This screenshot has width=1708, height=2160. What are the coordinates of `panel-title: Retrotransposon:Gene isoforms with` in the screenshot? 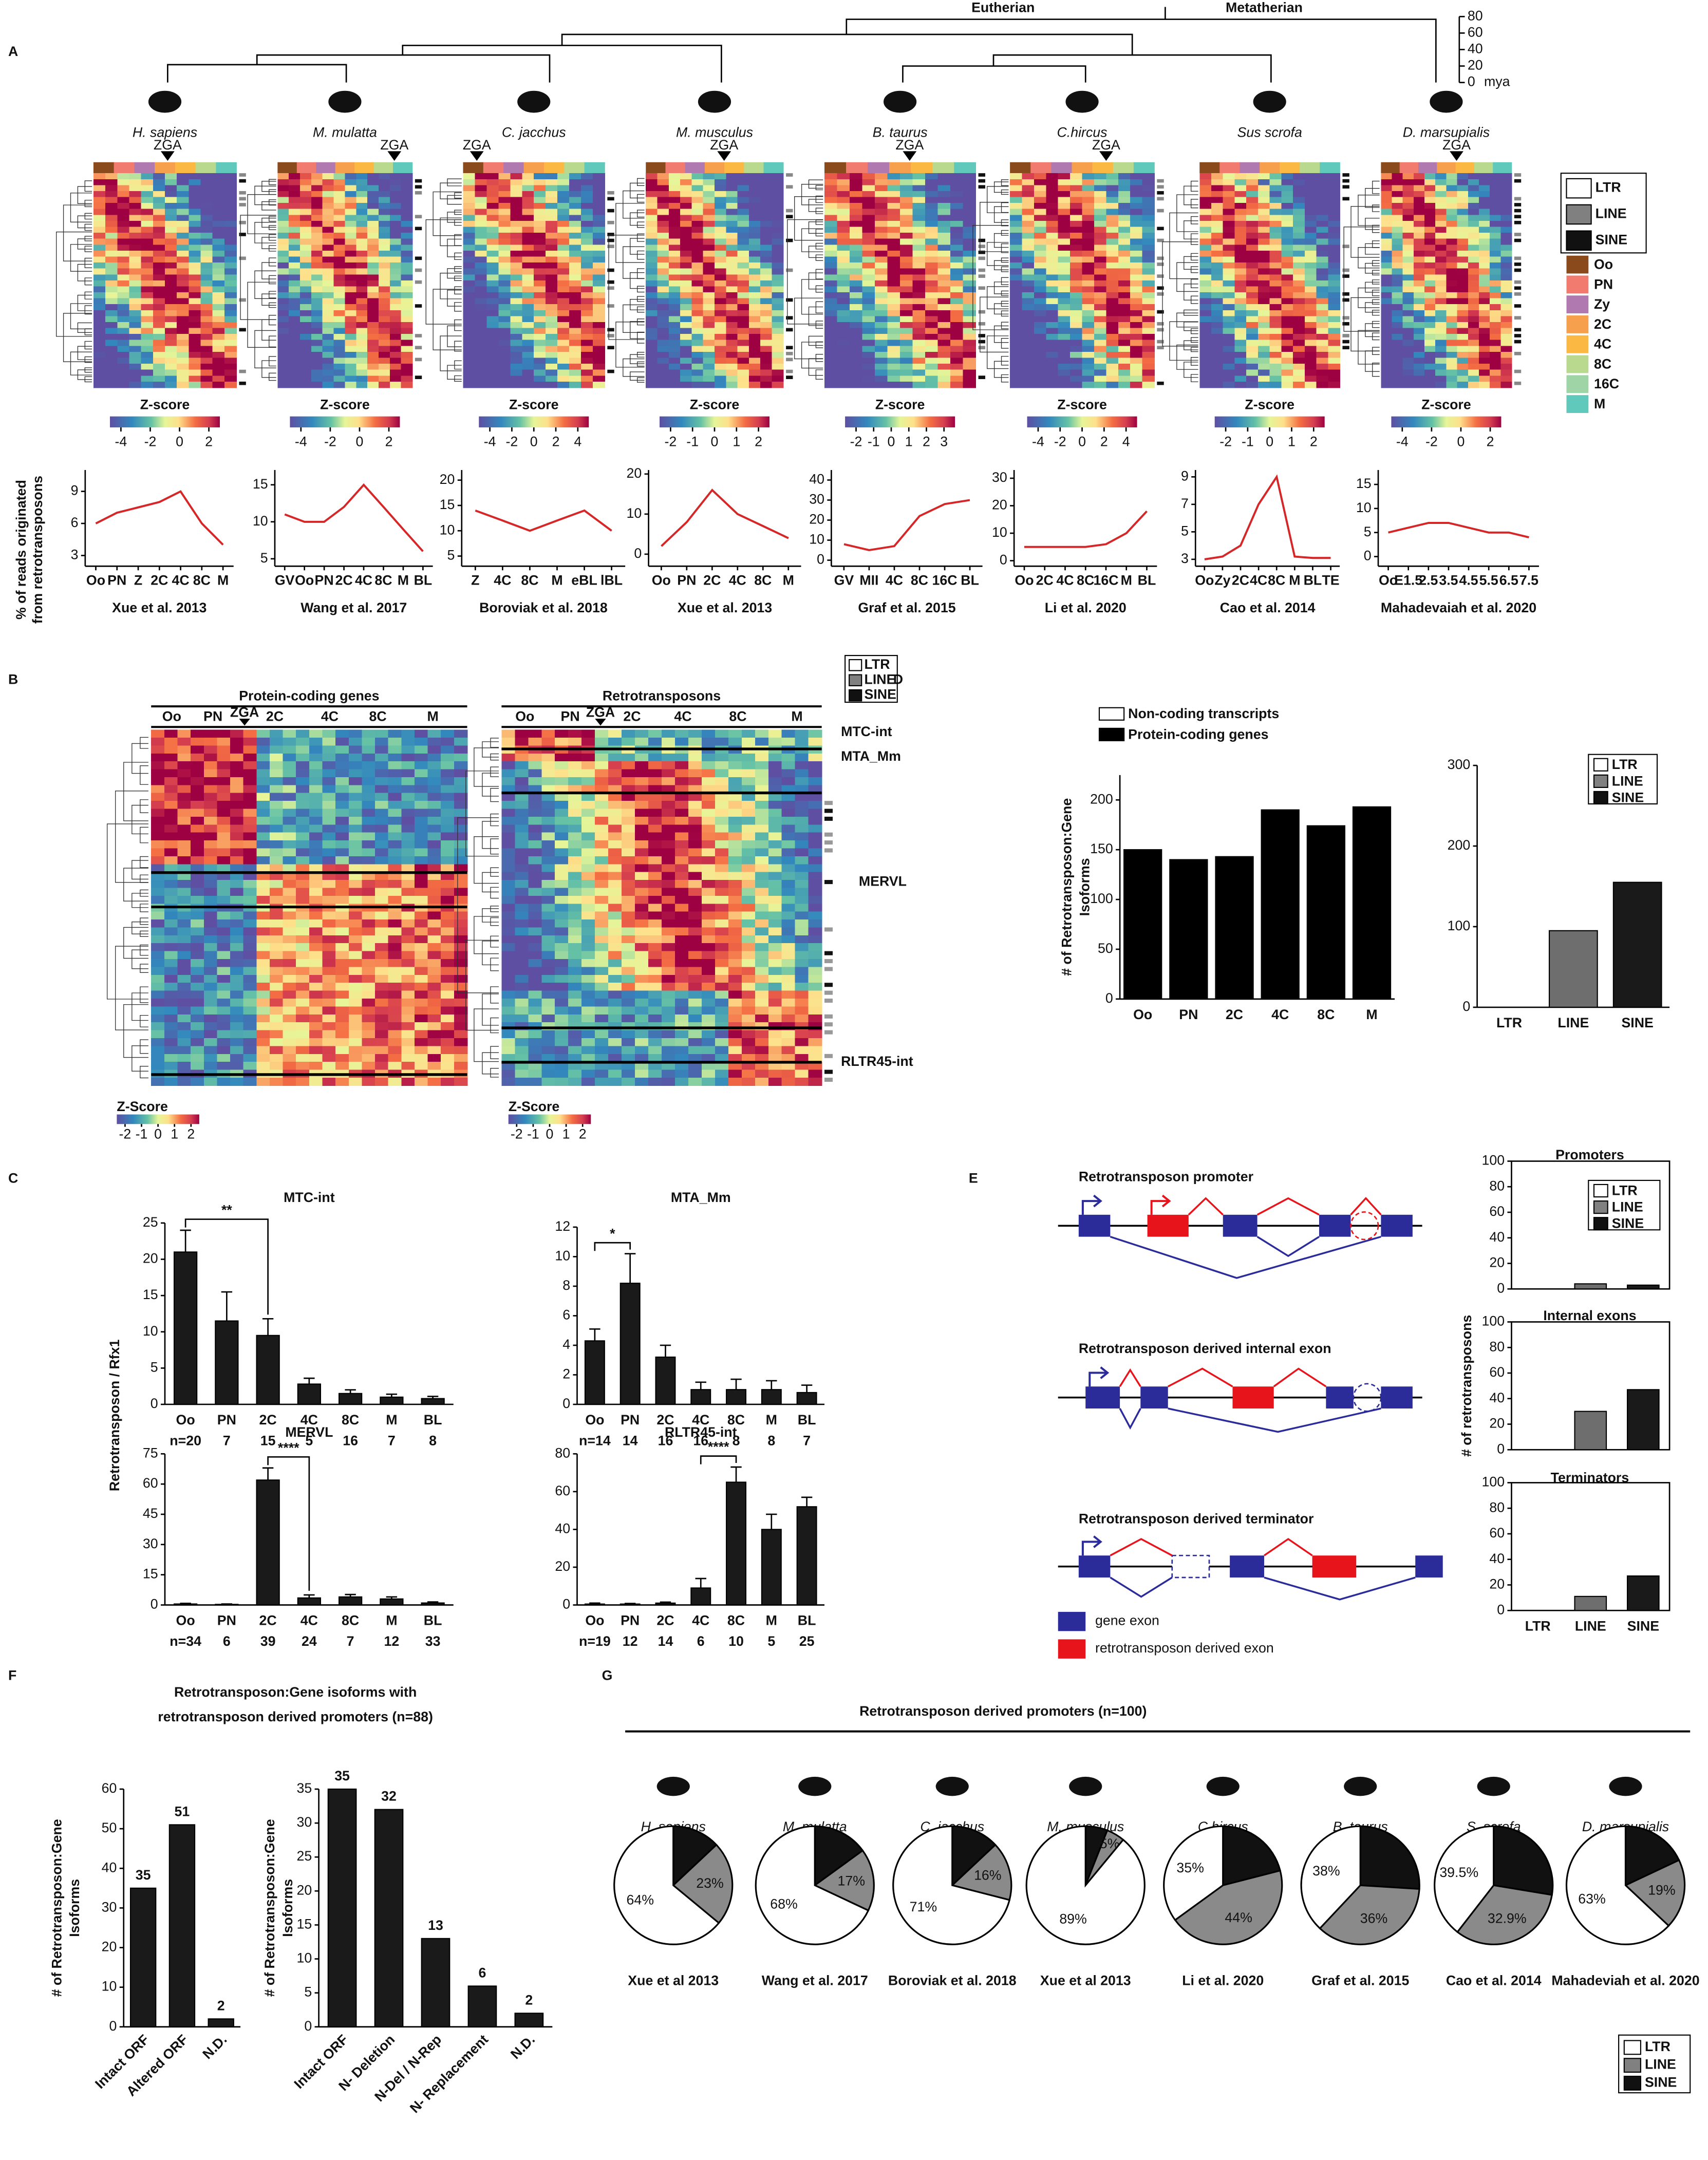 It's located at (295, 1692).